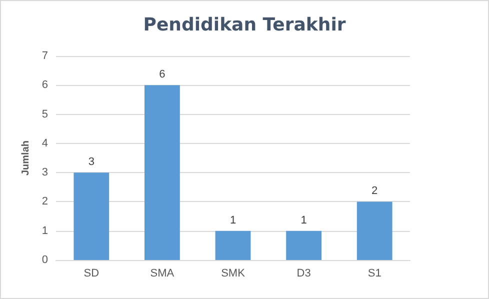 The image size is (489, 299). What do you see at coordinates (92, 274) in the screenshot?
I see `x-tick-label: SD` at bounding box center [92, 274].